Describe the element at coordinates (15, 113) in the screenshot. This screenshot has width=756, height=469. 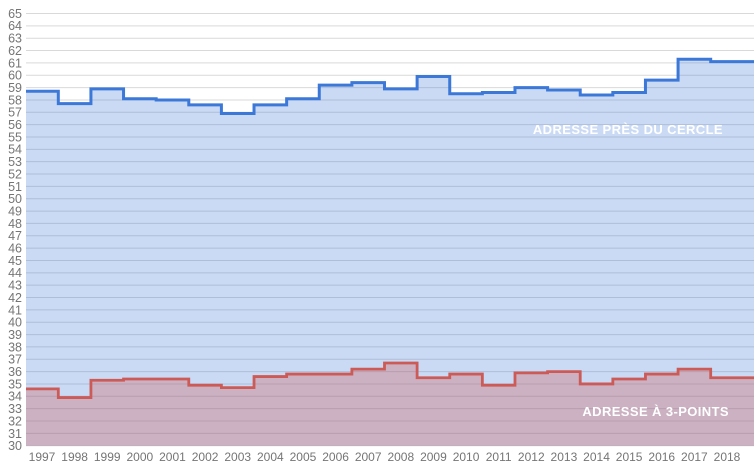
I see `y-axis-tick-label: 57` at that location.